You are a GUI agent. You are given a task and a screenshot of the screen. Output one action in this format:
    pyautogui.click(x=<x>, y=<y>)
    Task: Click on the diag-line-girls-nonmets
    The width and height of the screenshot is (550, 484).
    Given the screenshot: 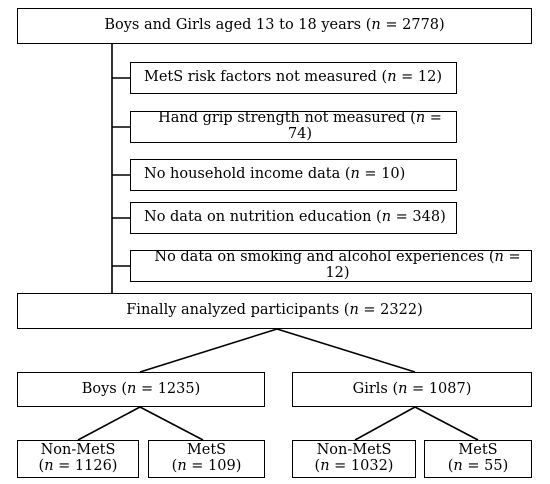 What is the action you would take?
    pyautogui.click(x=385, y=423)
    